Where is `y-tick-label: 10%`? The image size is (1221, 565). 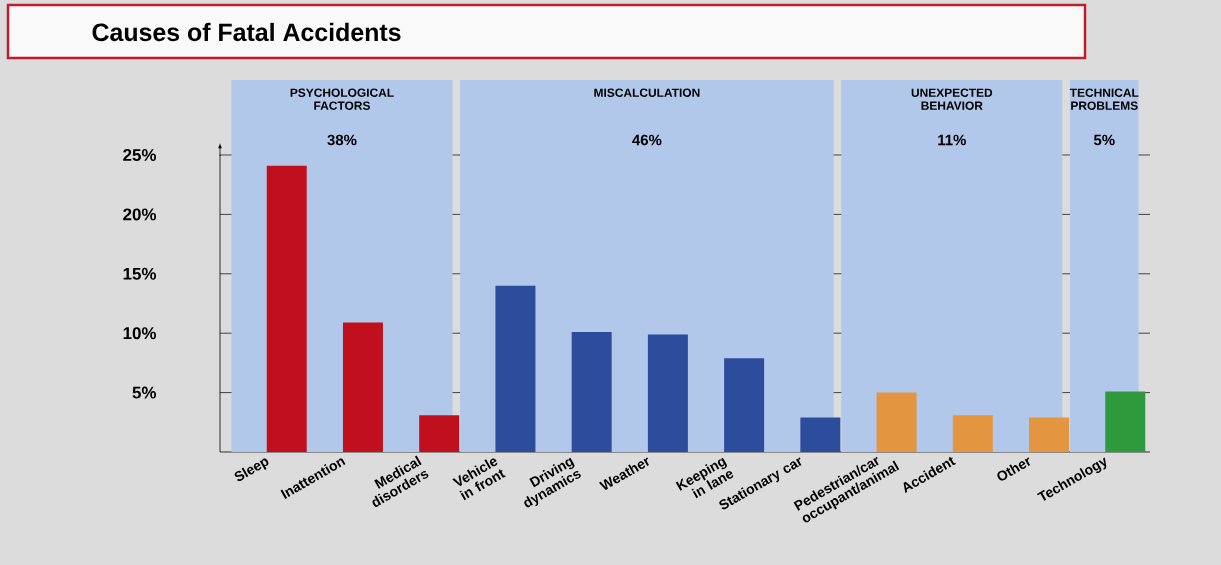
y-tick-label: 10% is located at coordinates (140, 333).